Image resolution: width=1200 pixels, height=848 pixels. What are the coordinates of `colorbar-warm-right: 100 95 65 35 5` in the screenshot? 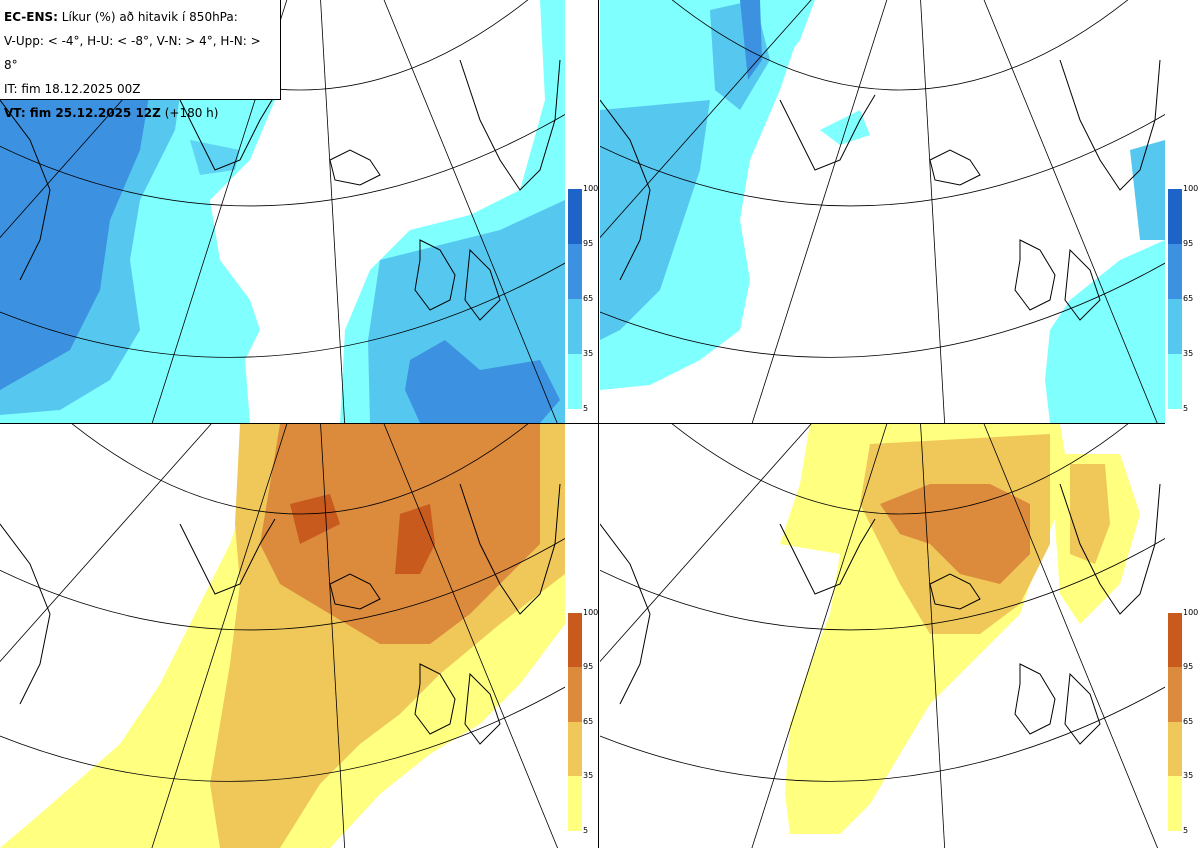 It's located at (1184, 722).